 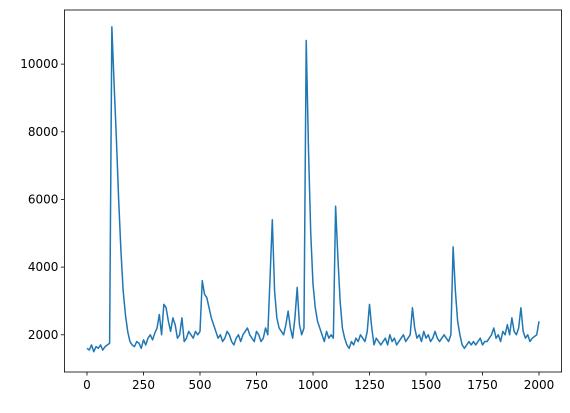 What do you see at coordinates (256, 385) in the screenshot?
I see `x-tick-label: 750` at bounding box center [256, 385].